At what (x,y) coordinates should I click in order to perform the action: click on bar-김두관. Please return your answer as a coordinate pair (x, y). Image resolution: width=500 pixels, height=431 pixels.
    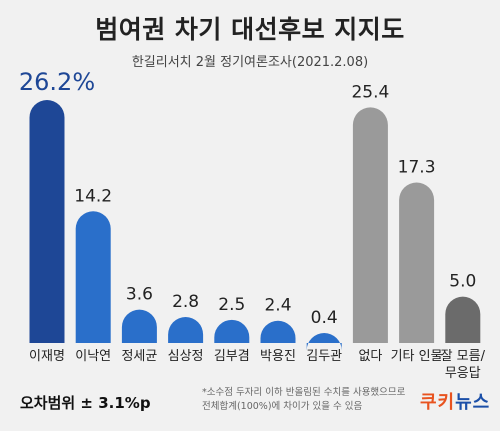
    Looking at the image, I should click on (324, 342).